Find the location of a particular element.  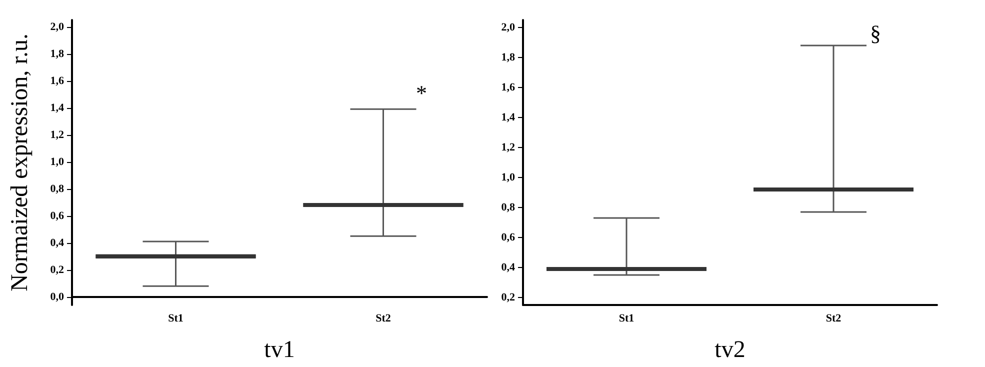

x-axis-title: tv1 is located at coordinates (279, 350).